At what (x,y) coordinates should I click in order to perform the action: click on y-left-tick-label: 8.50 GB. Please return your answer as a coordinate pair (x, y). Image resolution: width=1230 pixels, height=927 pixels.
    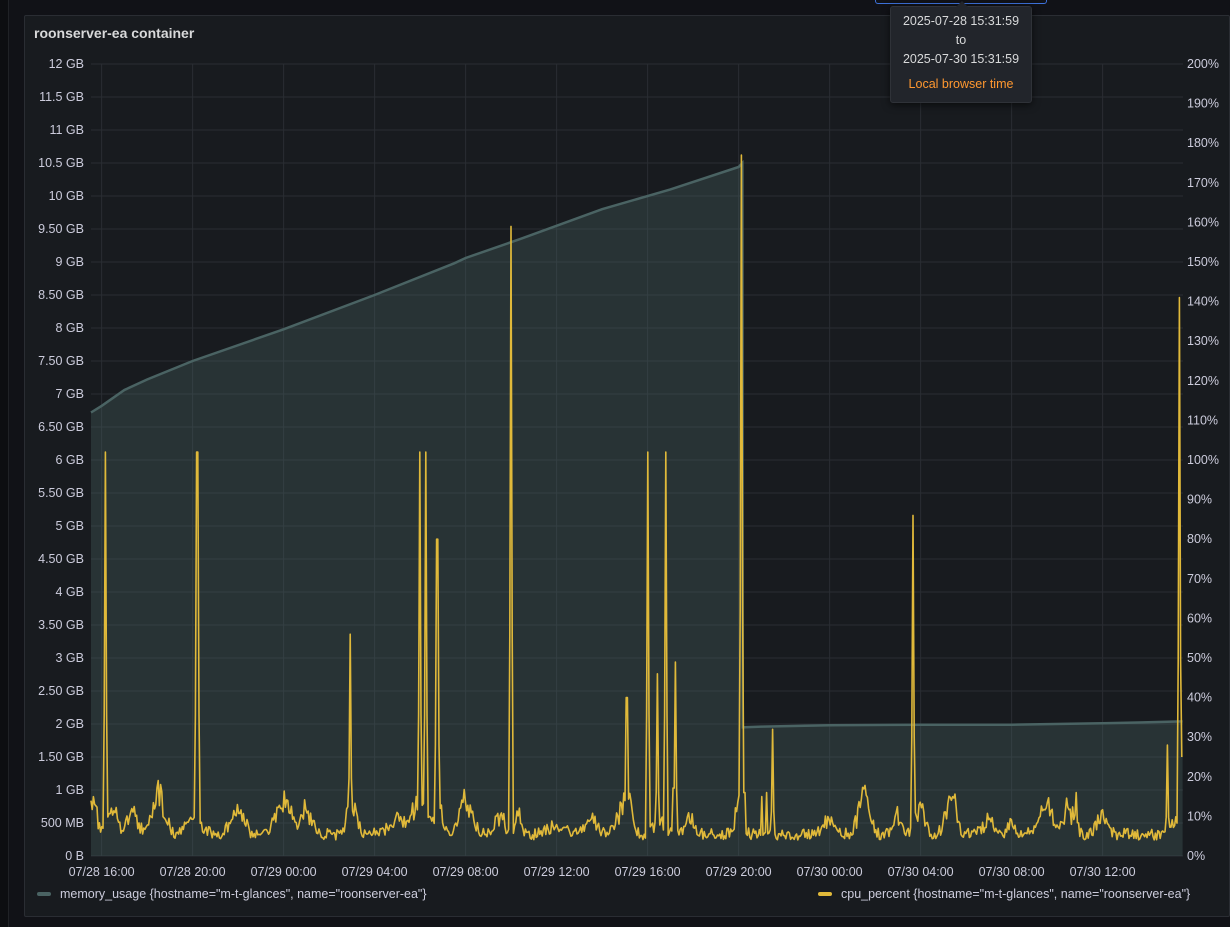
    Looking at the image, I should click on (61, 295).